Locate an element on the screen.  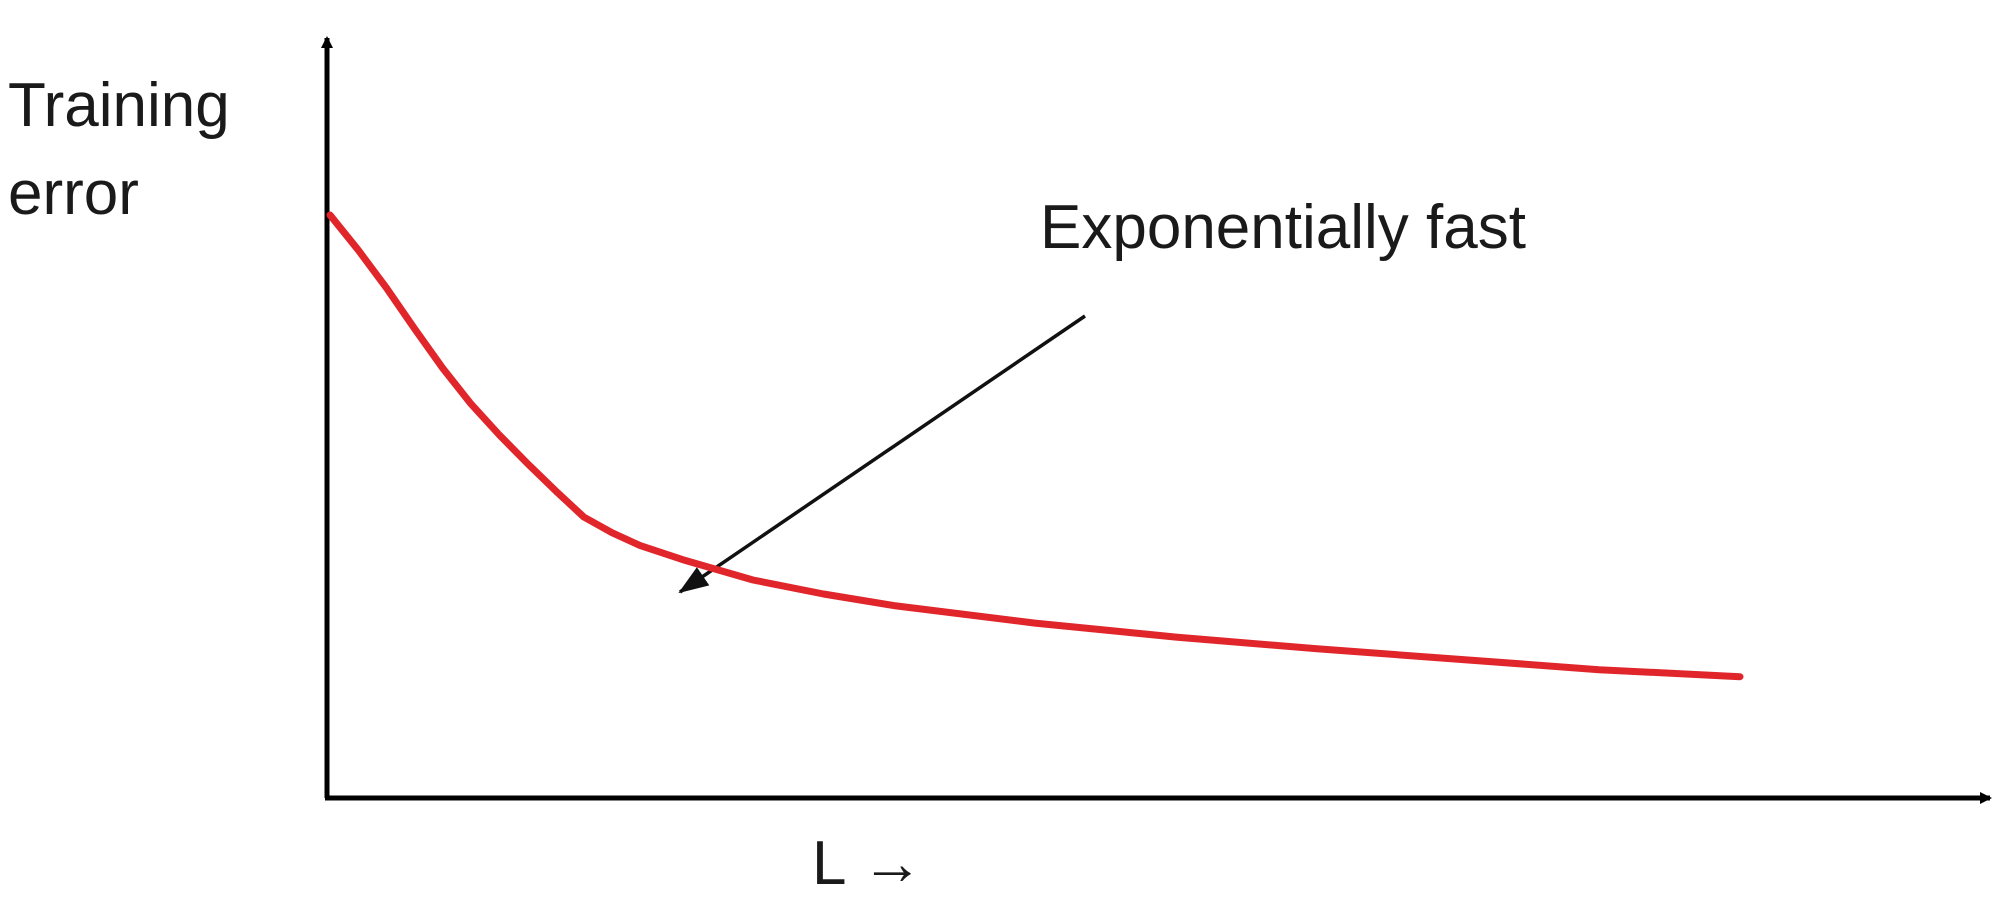
y-axis-label-line-1: Training is located at coordinates (119, 105).